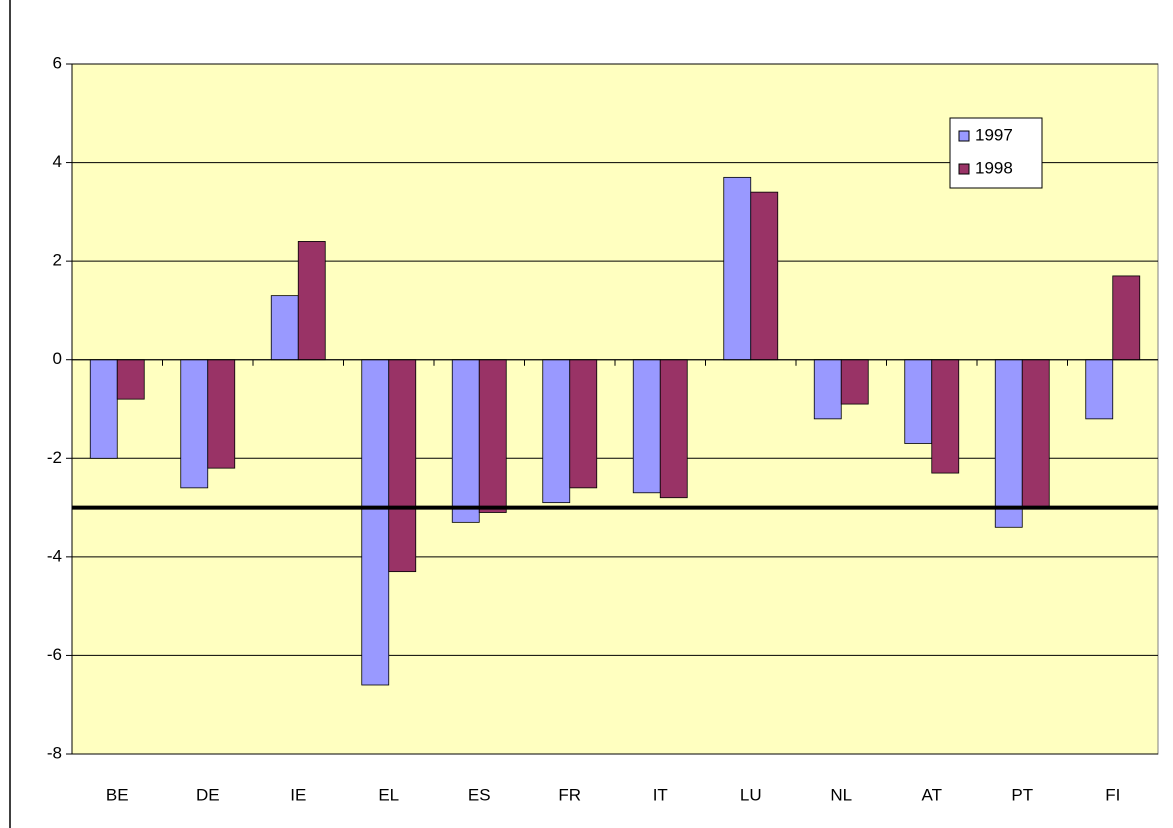  Describe the element at coordinates (54, 555) in the screenshot. I see `y-tick-label: -4` at that location.